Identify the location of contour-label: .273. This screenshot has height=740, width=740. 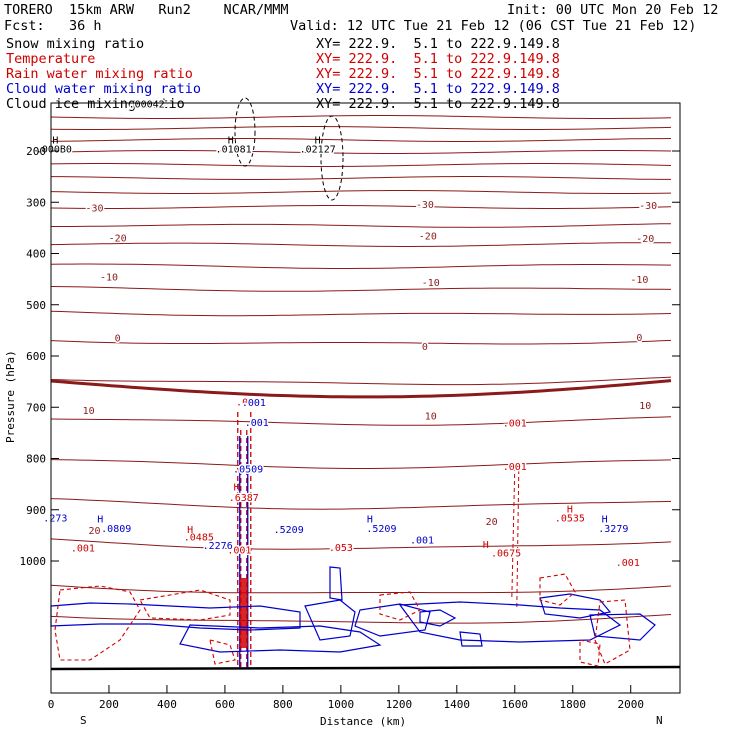
(55, 519).